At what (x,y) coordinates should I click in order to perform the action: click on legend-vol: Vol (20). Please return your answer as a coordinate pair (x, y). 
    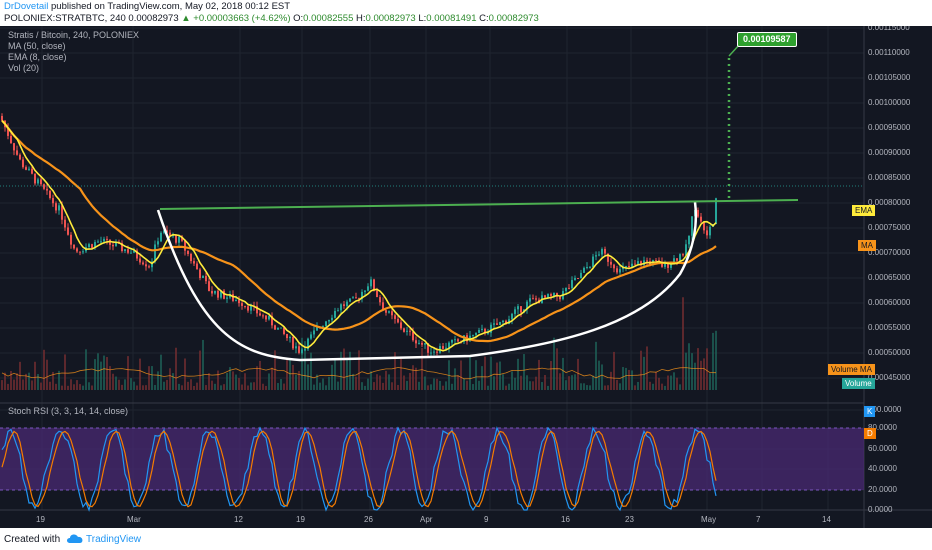
    Looking at the image, I should click on (24, 68).